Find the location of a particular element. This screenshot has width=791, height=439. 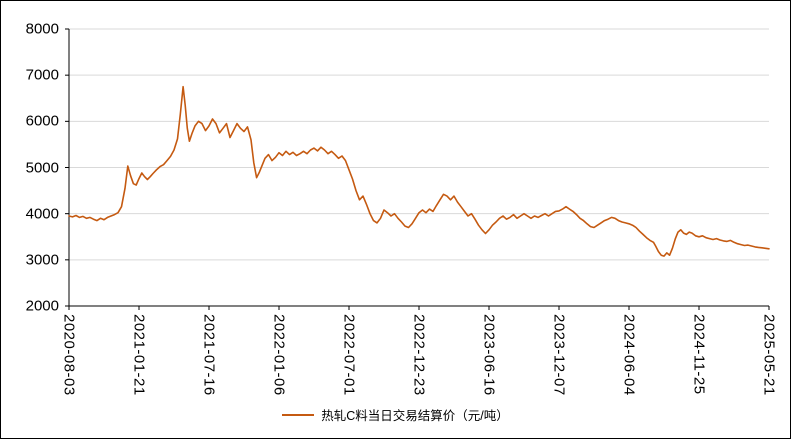

y-axis-tick-label: 2000 is located at coordinates (42, 306).